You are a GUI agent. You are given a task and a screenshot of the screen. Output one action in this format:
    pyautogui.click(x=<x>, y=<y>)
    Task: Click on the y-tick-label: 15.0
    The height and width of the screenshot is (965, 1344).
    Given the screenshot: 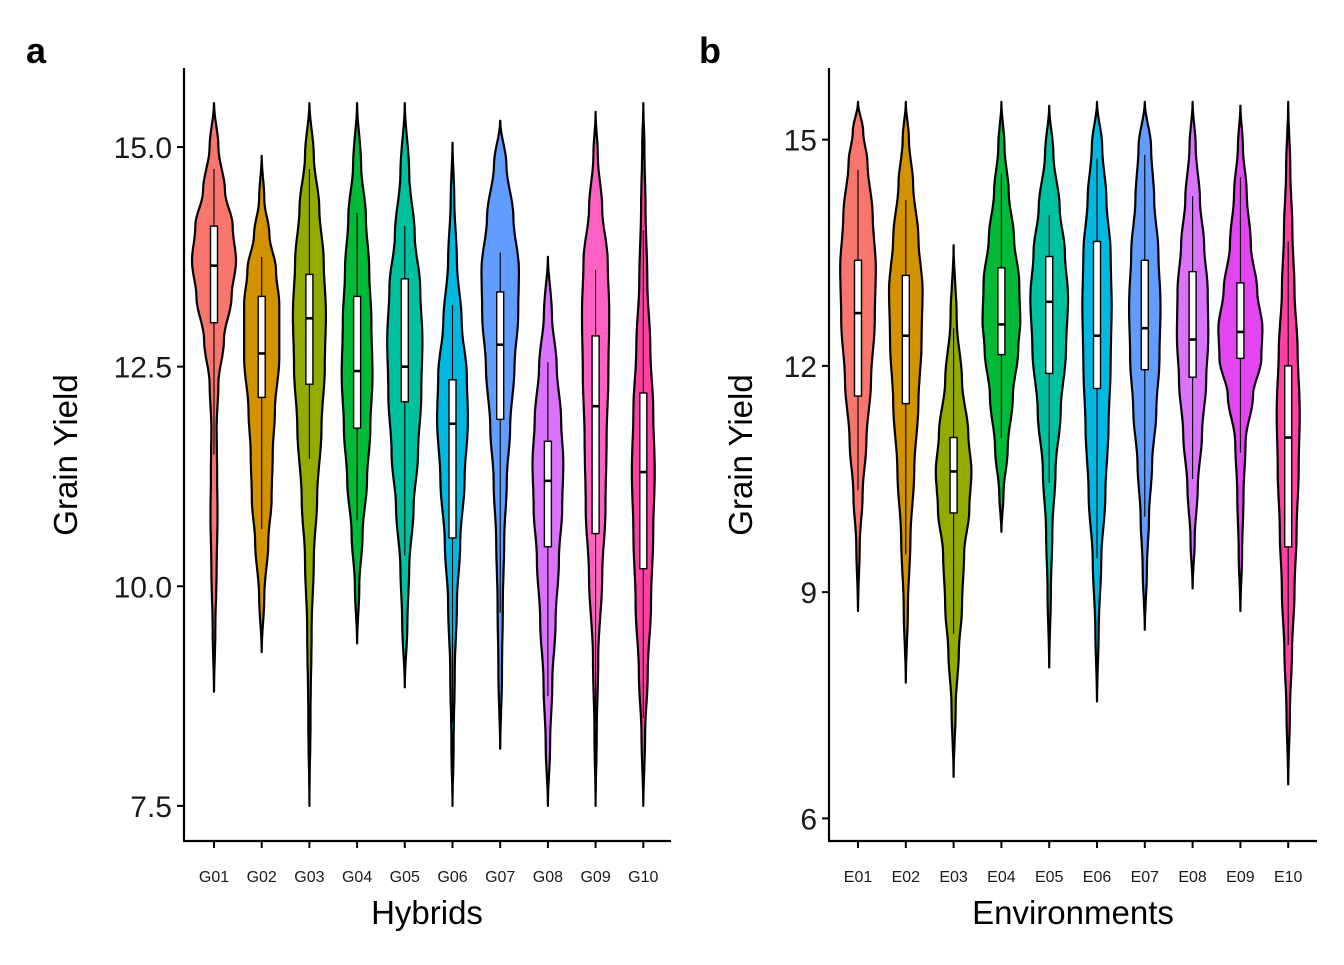 What is the action you would take?
    pyautogui.click(x=143, y=148)
    